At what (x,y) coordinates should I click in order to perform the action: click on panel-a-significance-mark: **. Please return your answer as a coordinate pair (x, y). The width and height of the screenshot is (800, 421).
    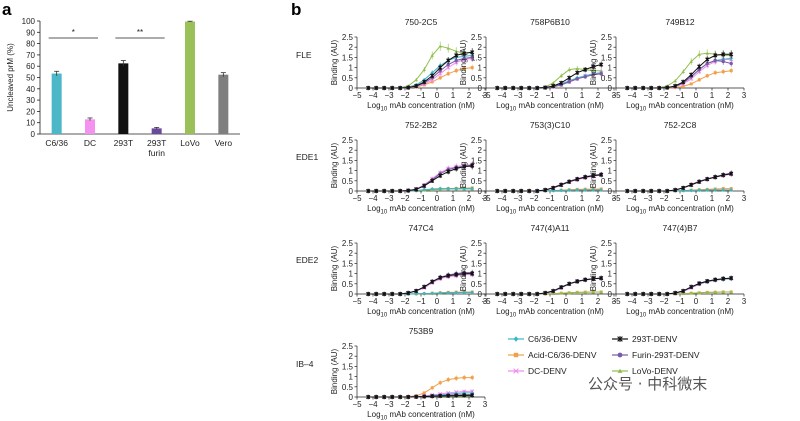
    Looking at the image, I should click on (140, 32).